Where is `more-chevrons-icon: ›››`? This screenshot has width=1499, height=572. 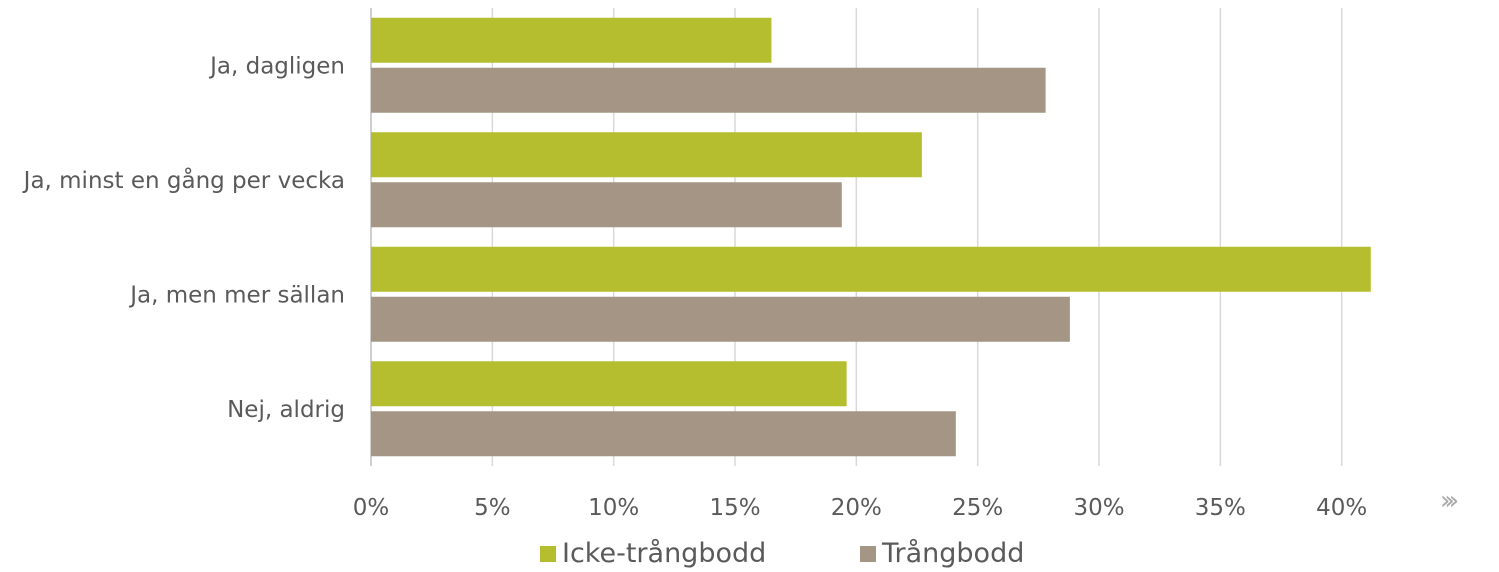 more-chevrons-icon: ››› is located at coordinates (1449, 501).